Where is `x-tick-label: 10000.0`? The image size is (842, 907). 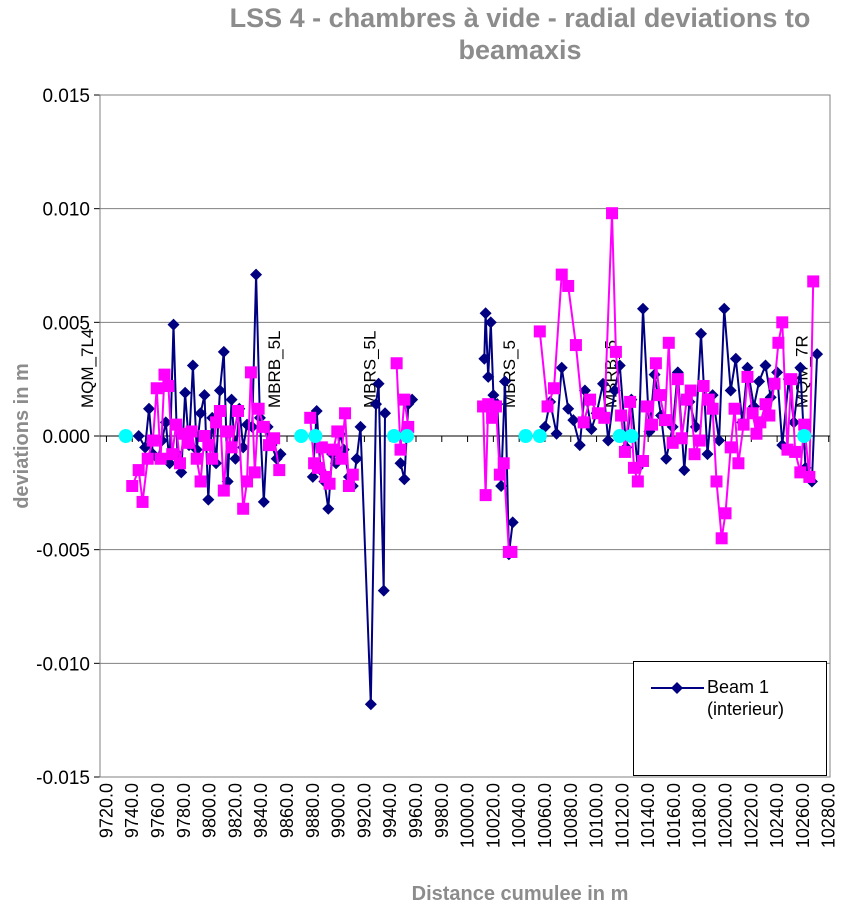
x-tick-label: 10000.0 is located at coordinates (468, 815).